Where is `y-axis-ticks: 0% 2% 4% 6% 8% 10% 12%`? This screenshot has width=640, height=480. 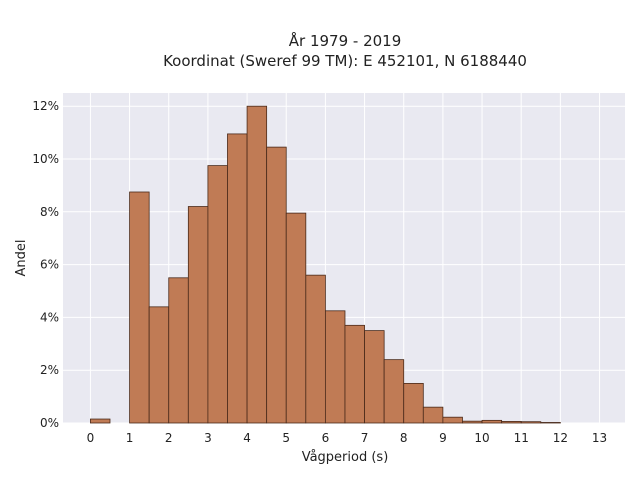
y-axis-ticks: 0% 2% 4% 6% 8% 10% 12% is located at coordinates (45, 264).